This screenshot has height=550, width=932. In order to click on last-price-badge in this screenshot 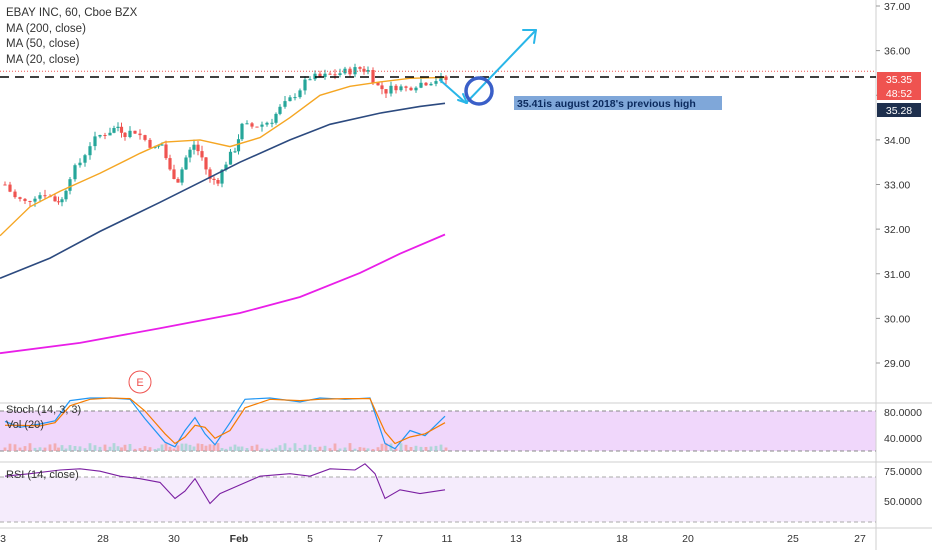, I will do `click(899, 79)`.